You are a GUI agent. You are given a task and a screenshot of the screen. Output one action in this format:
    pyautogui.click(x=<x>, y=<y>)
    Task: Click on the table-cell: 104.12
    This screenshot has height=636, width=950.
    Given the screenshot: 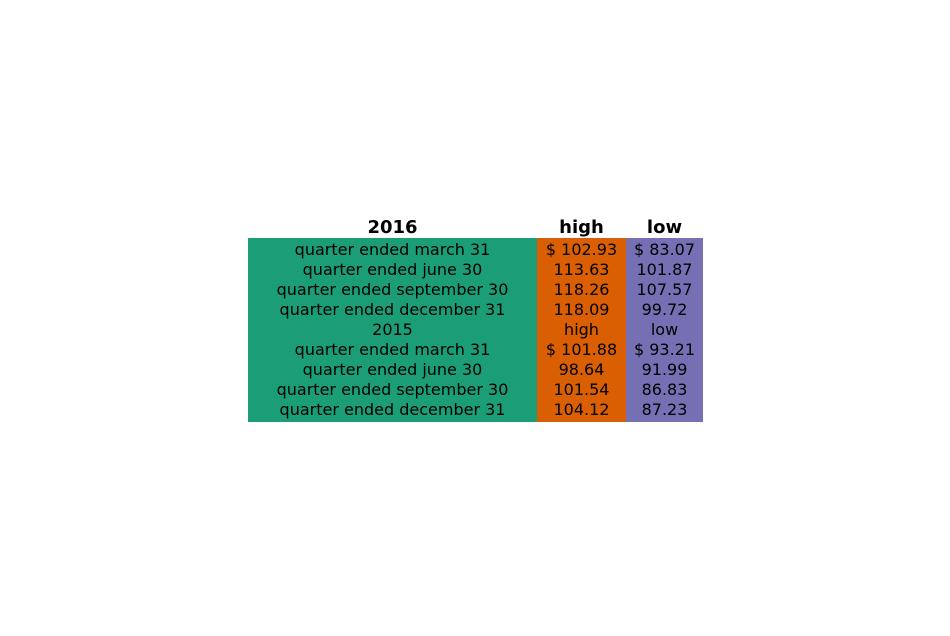 What is the action you would take?
    pyautogui.click(x=581, y=409)
    